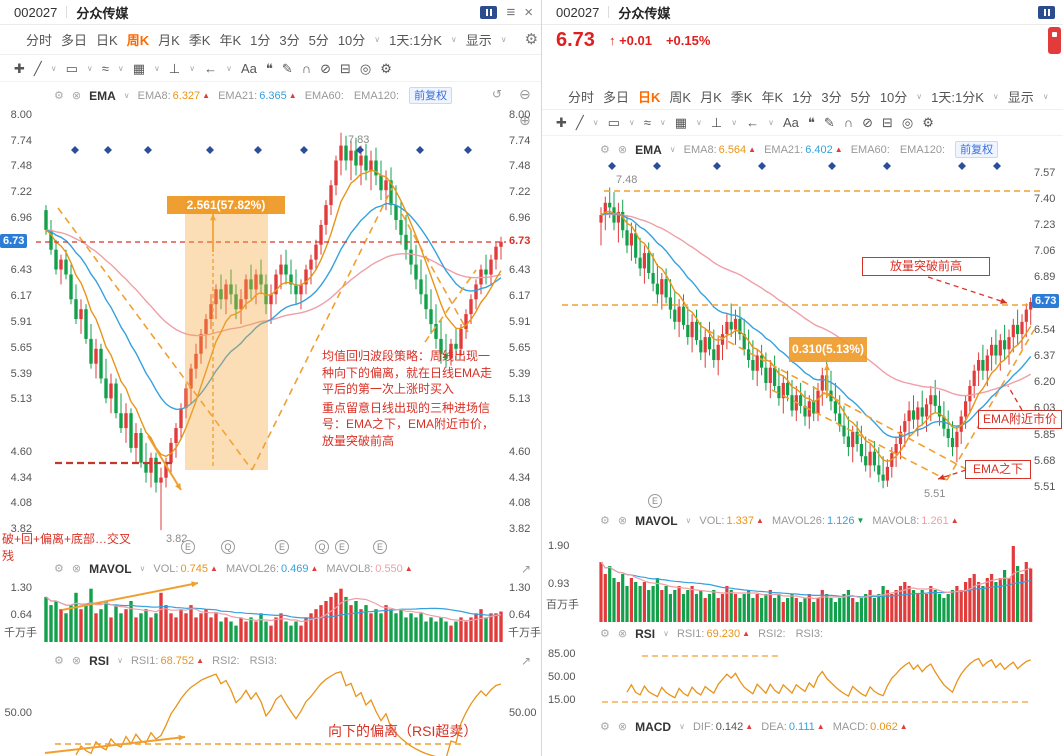 This screenshot has width=1063, height=756. I want to click on ema-below-annotation: EMA之下, so click(998, 469).